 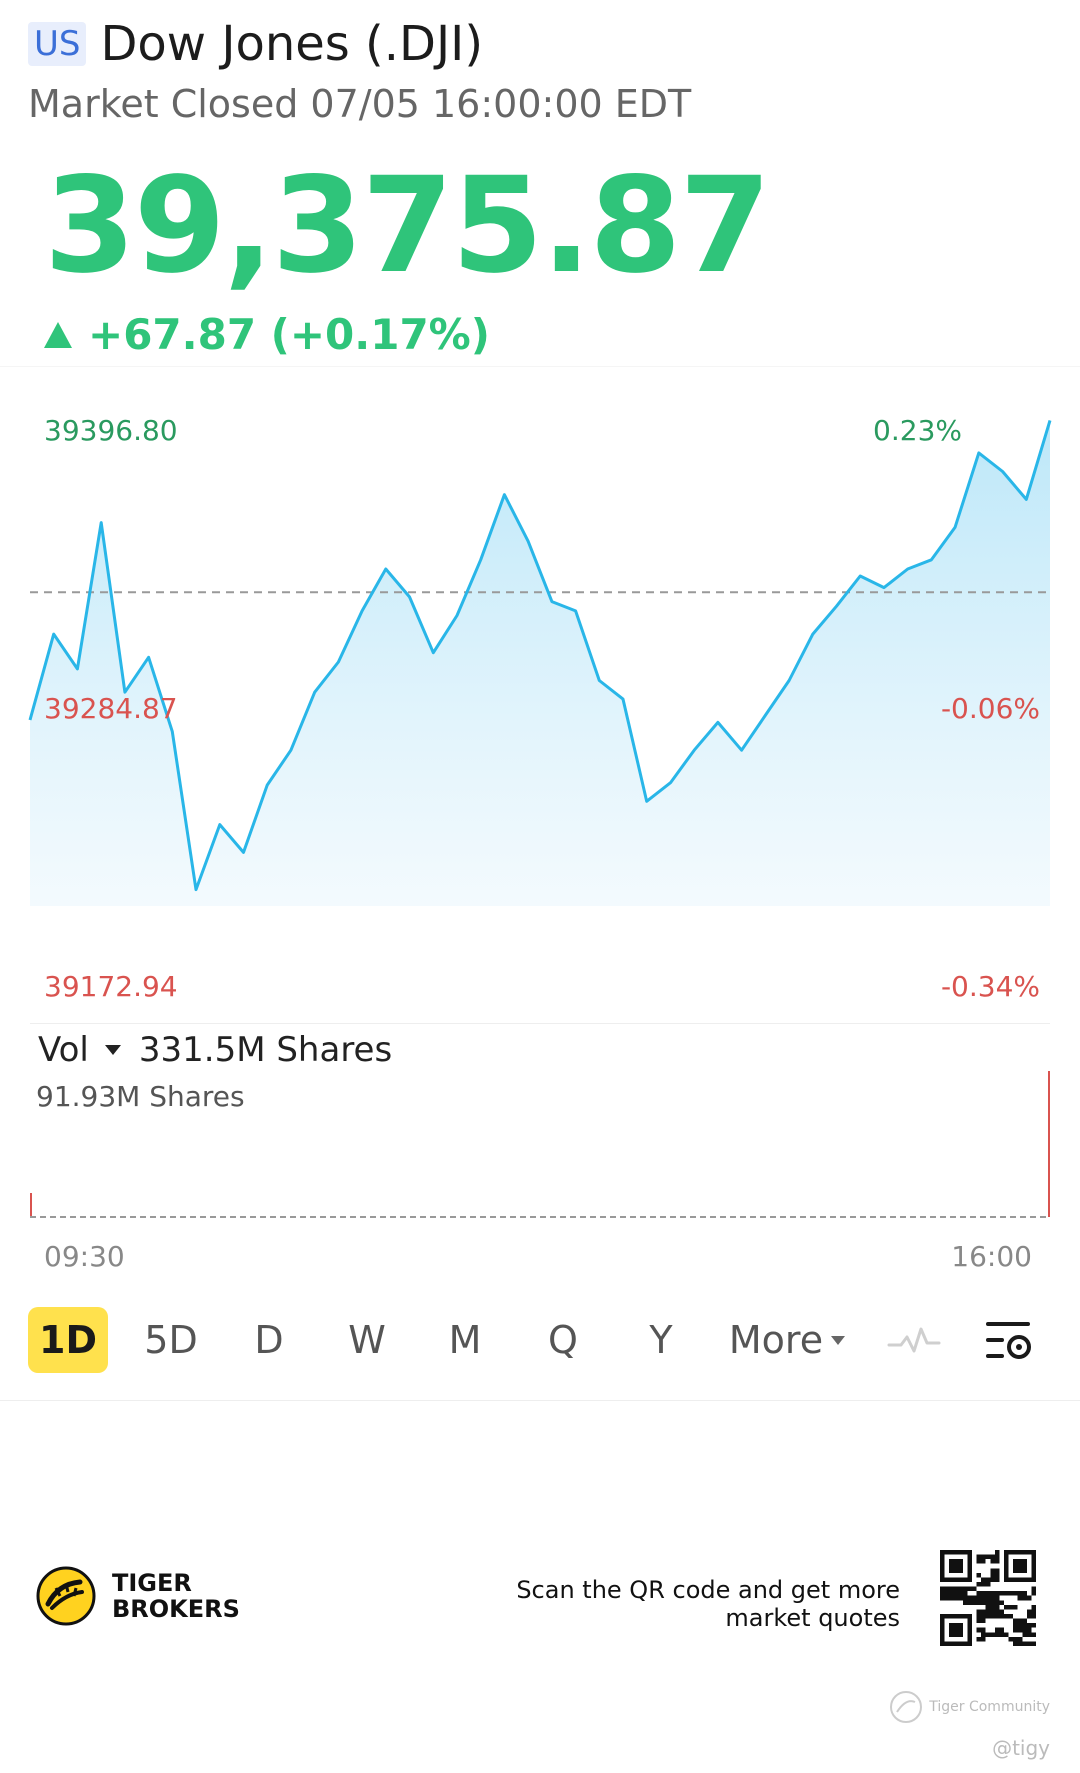 What do you see at coordinates (540, 366) in the screenshot?
I see `divider` at bounding box center [540, 366].